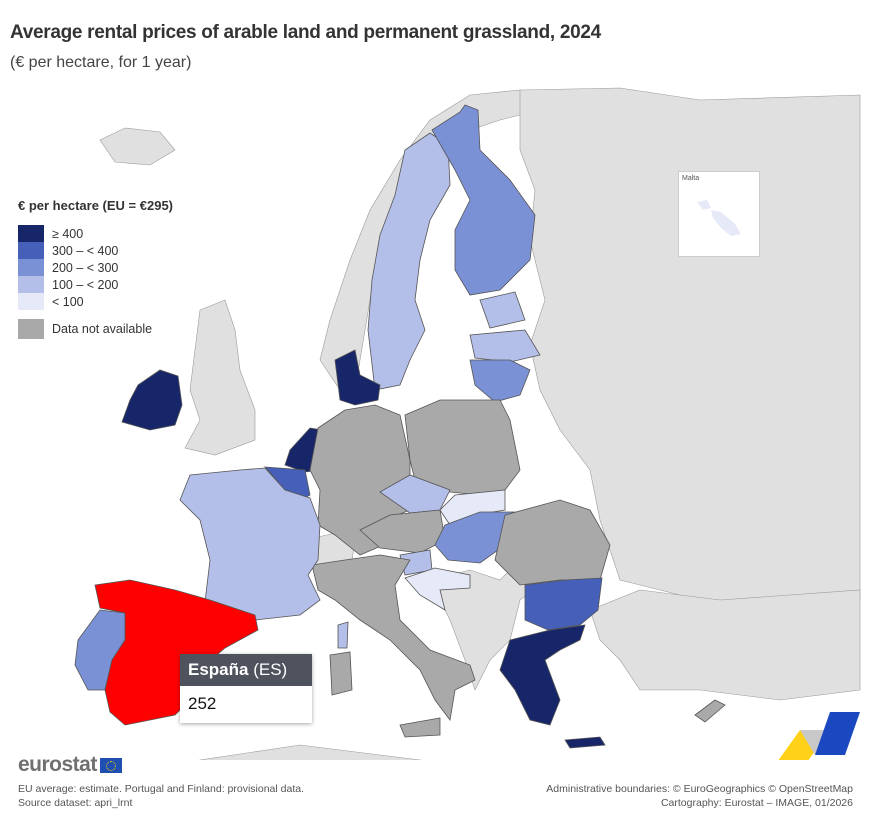  I want to click on malta-inset: Malta, so click(719, 214).